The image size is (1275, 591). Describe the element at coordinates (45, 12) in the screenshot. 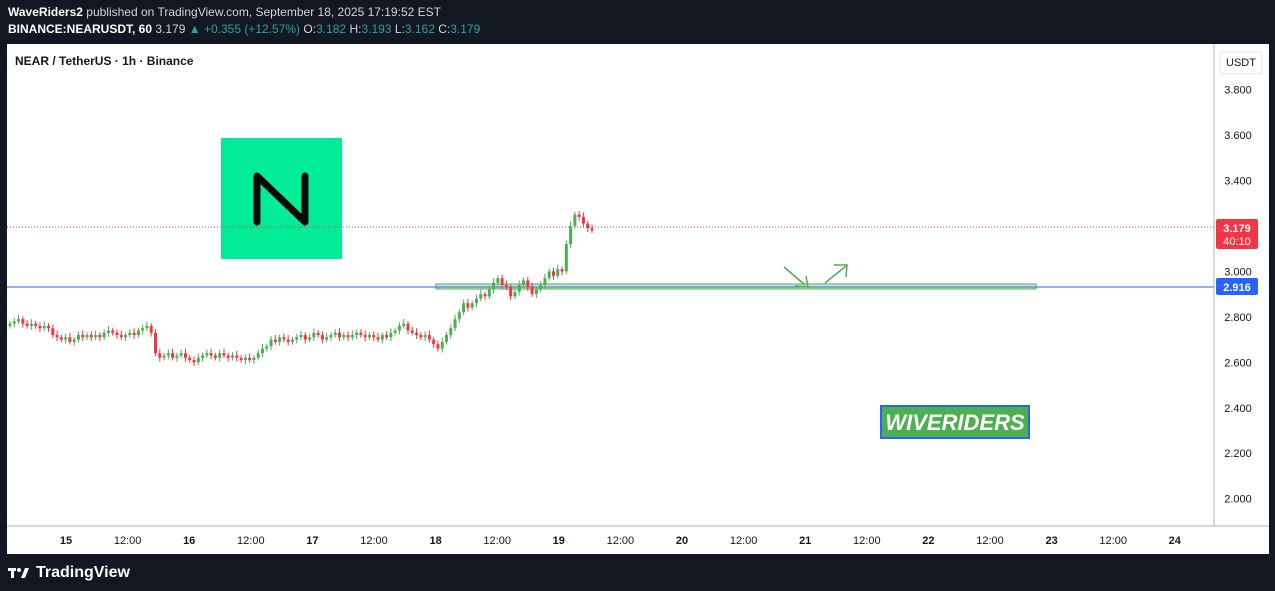

I see `author-name: WaveRiders2` at that location.